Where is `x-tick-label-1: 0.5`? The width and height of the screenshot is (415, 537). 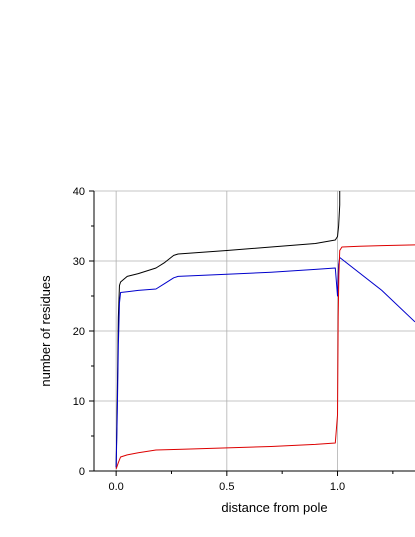 x-tick-label-1: 0.5 is located at coordinates (226, 487).